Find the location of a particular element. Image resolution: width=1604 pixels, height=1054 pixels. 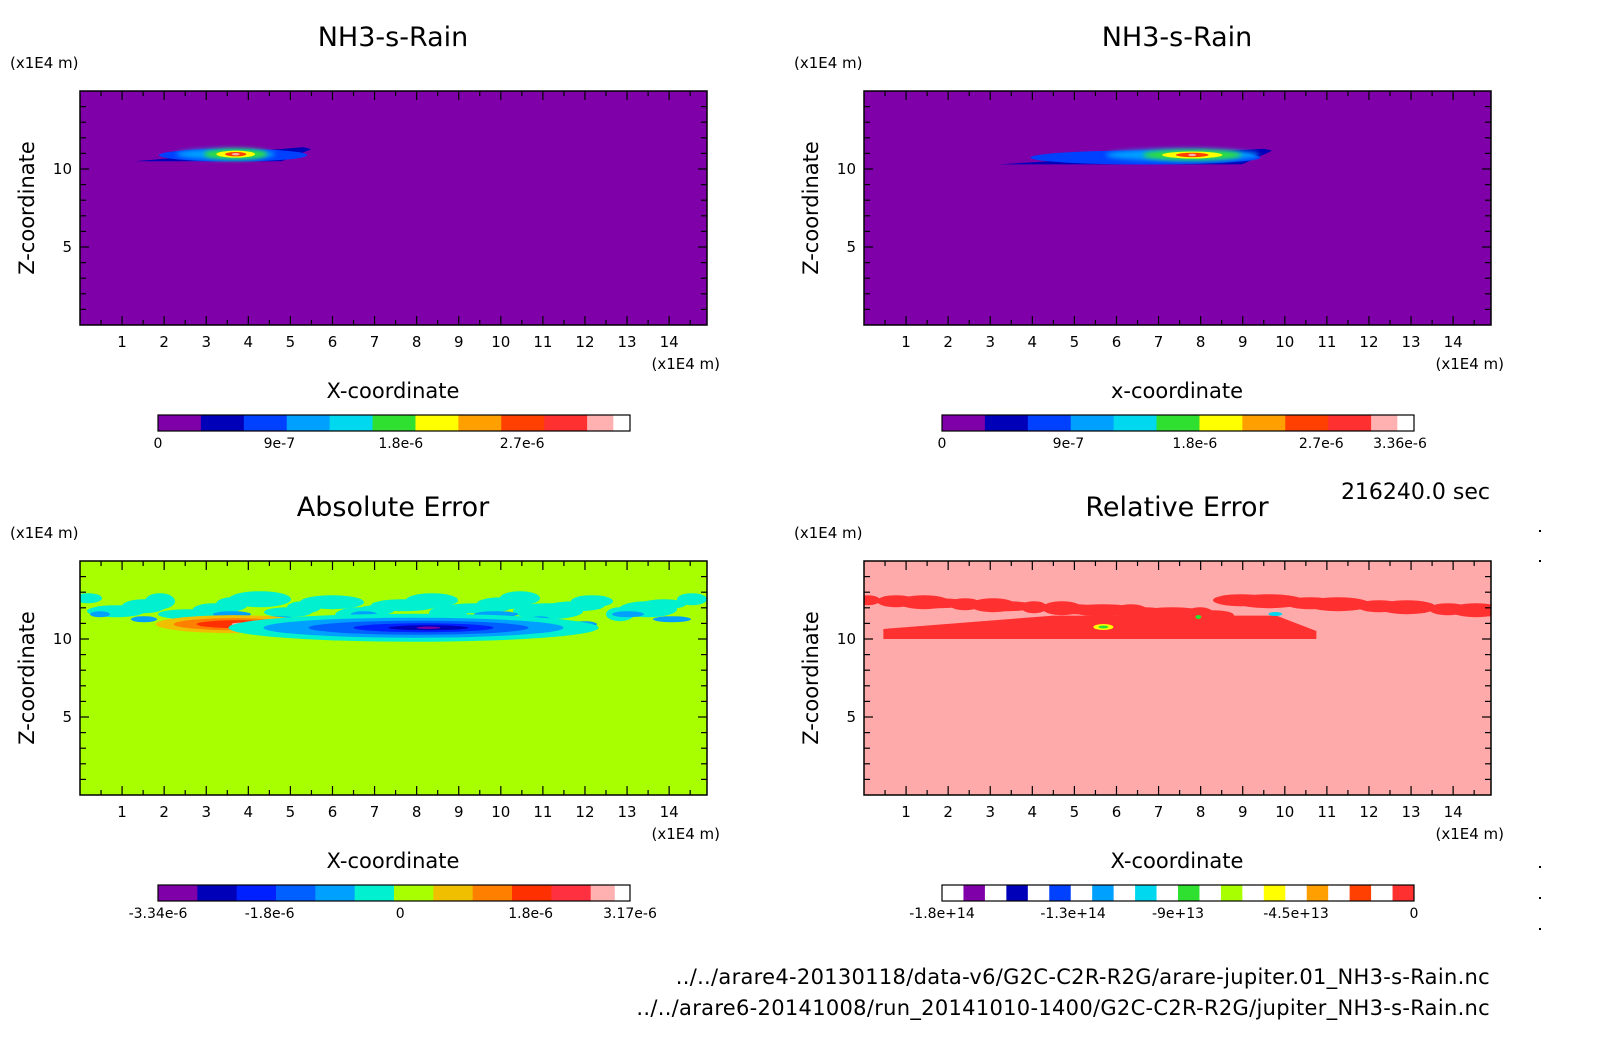

colorbar-tick-label: 3.36e-6 is located at coordinates (1400, 444).